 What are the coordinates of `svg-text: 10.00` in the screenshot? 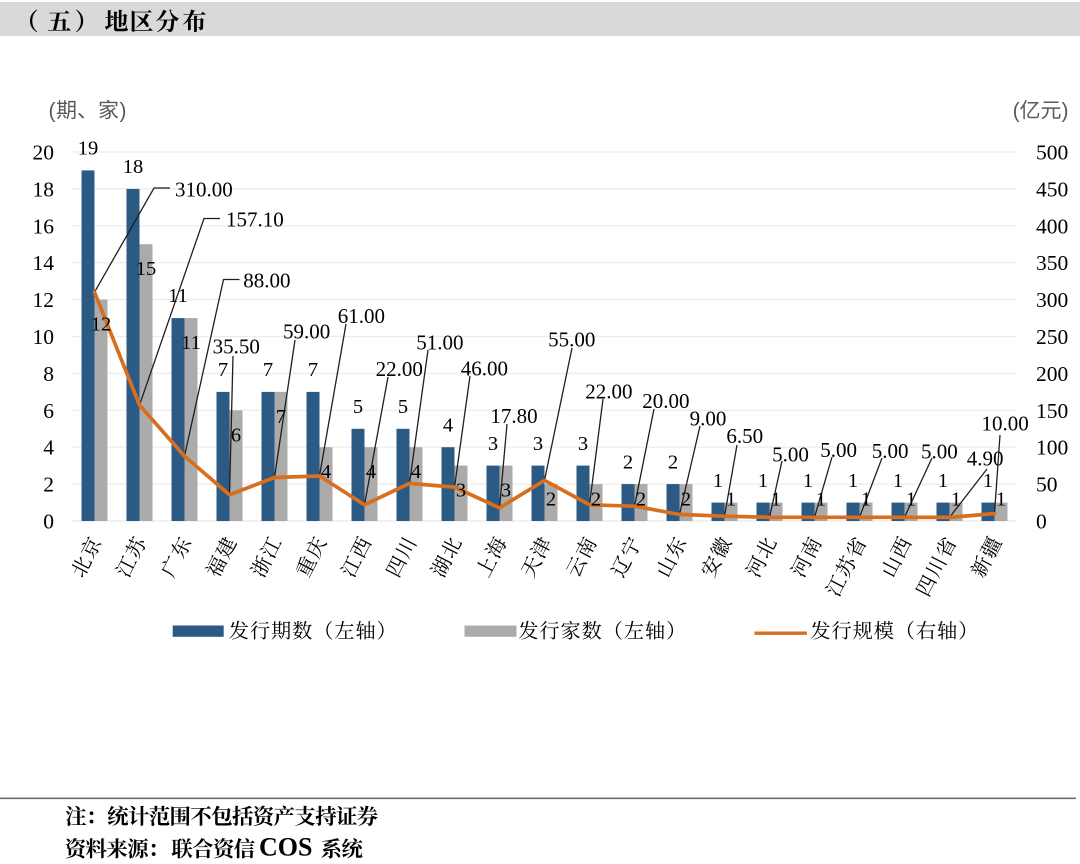 It's located at (1005, 423).